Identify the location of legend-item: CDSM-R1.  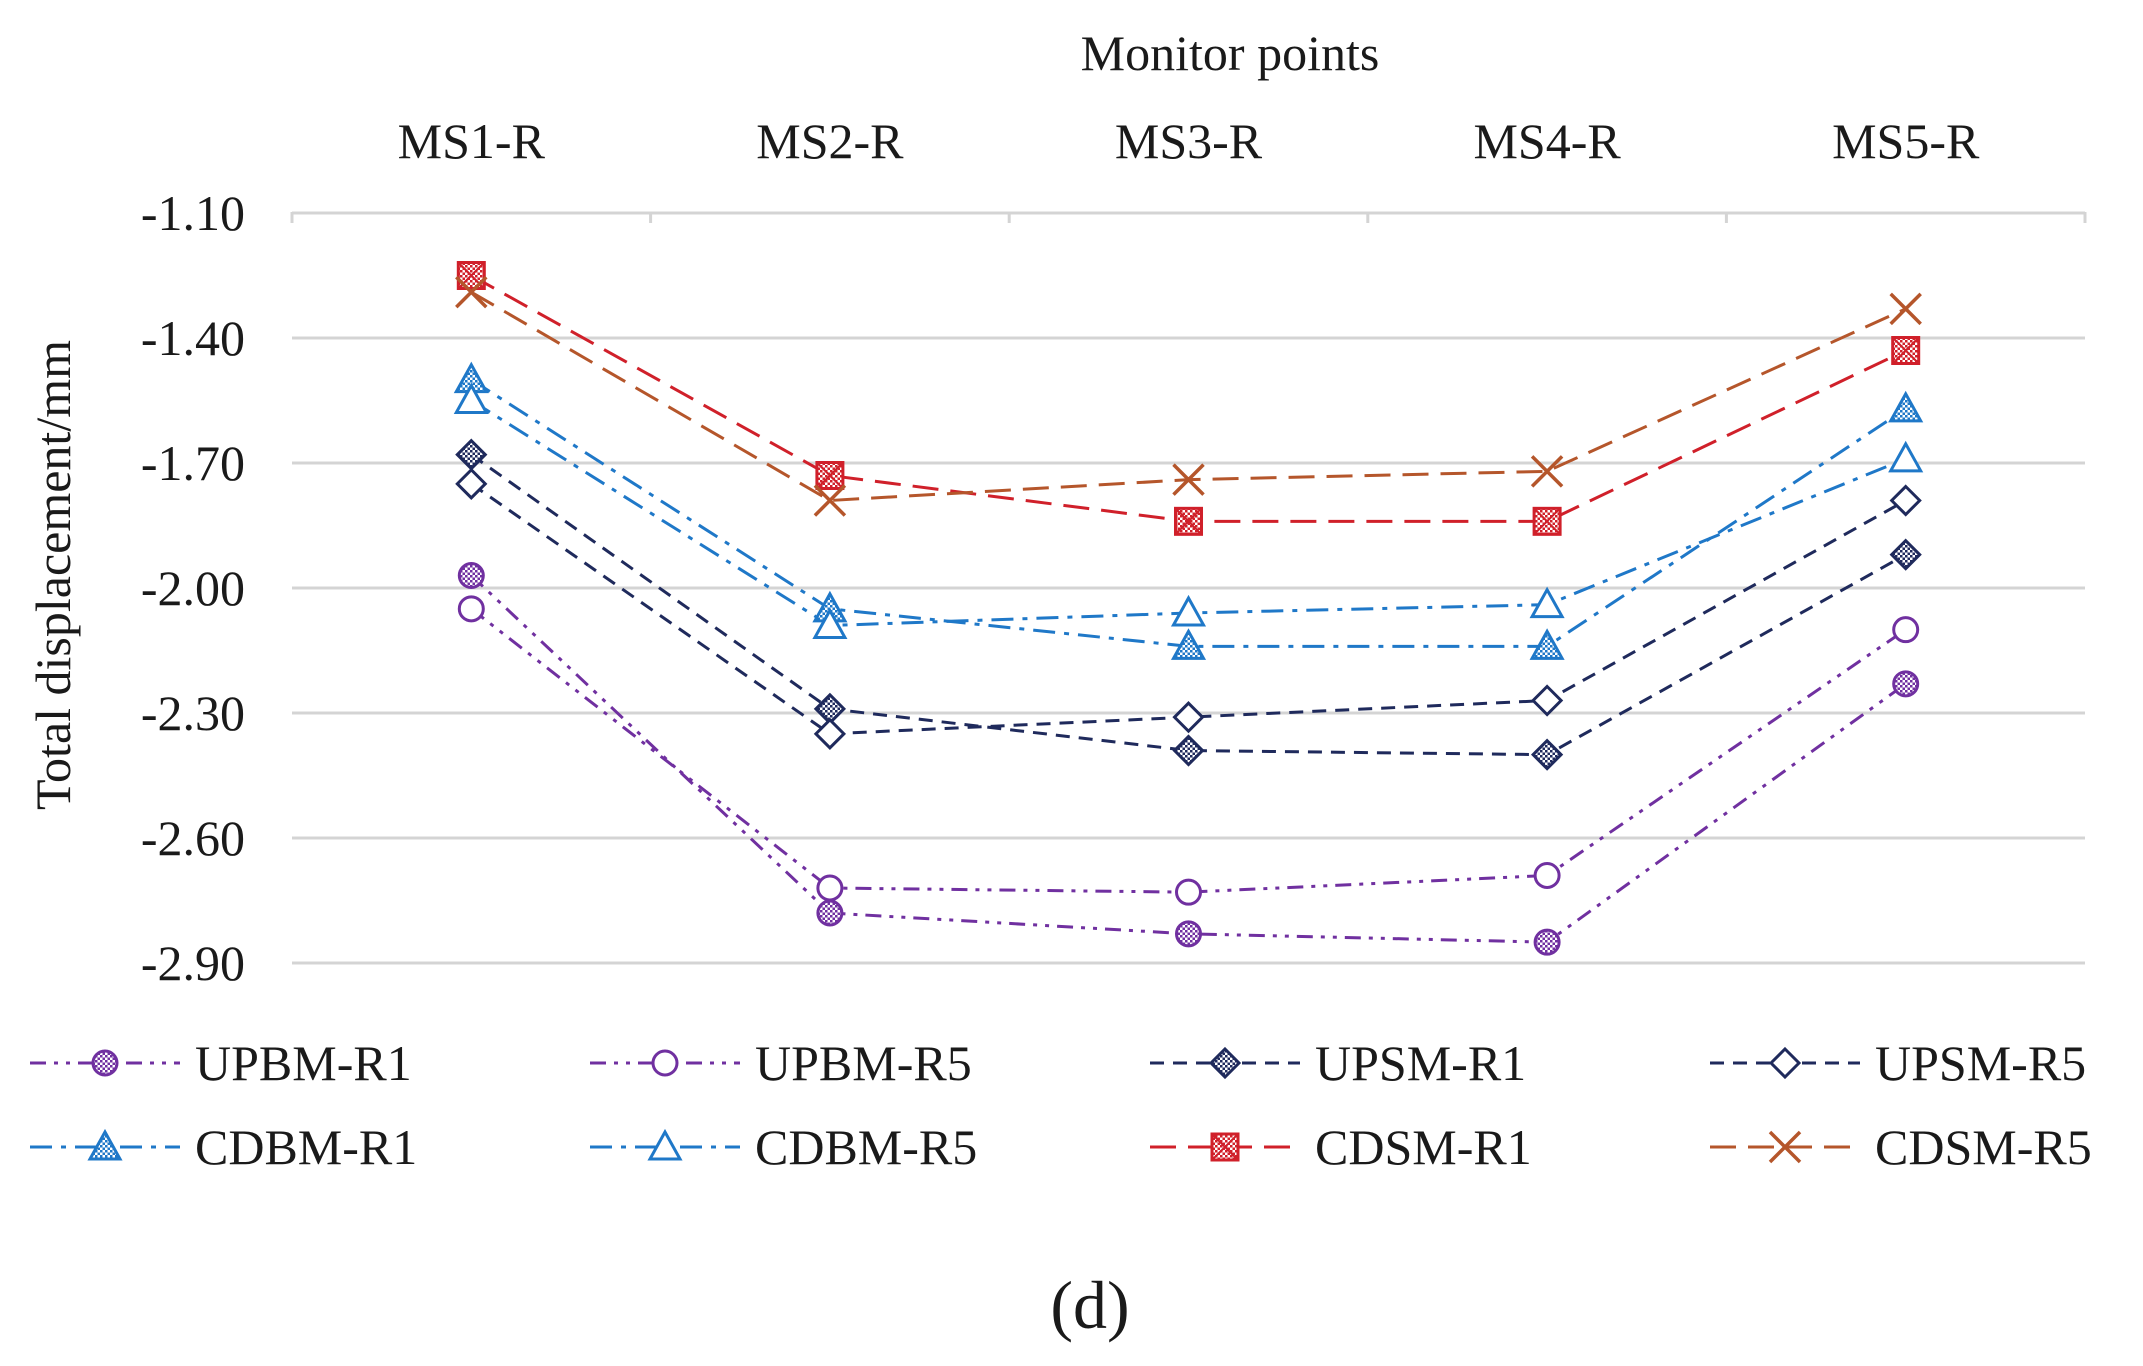
(1341, 1147).